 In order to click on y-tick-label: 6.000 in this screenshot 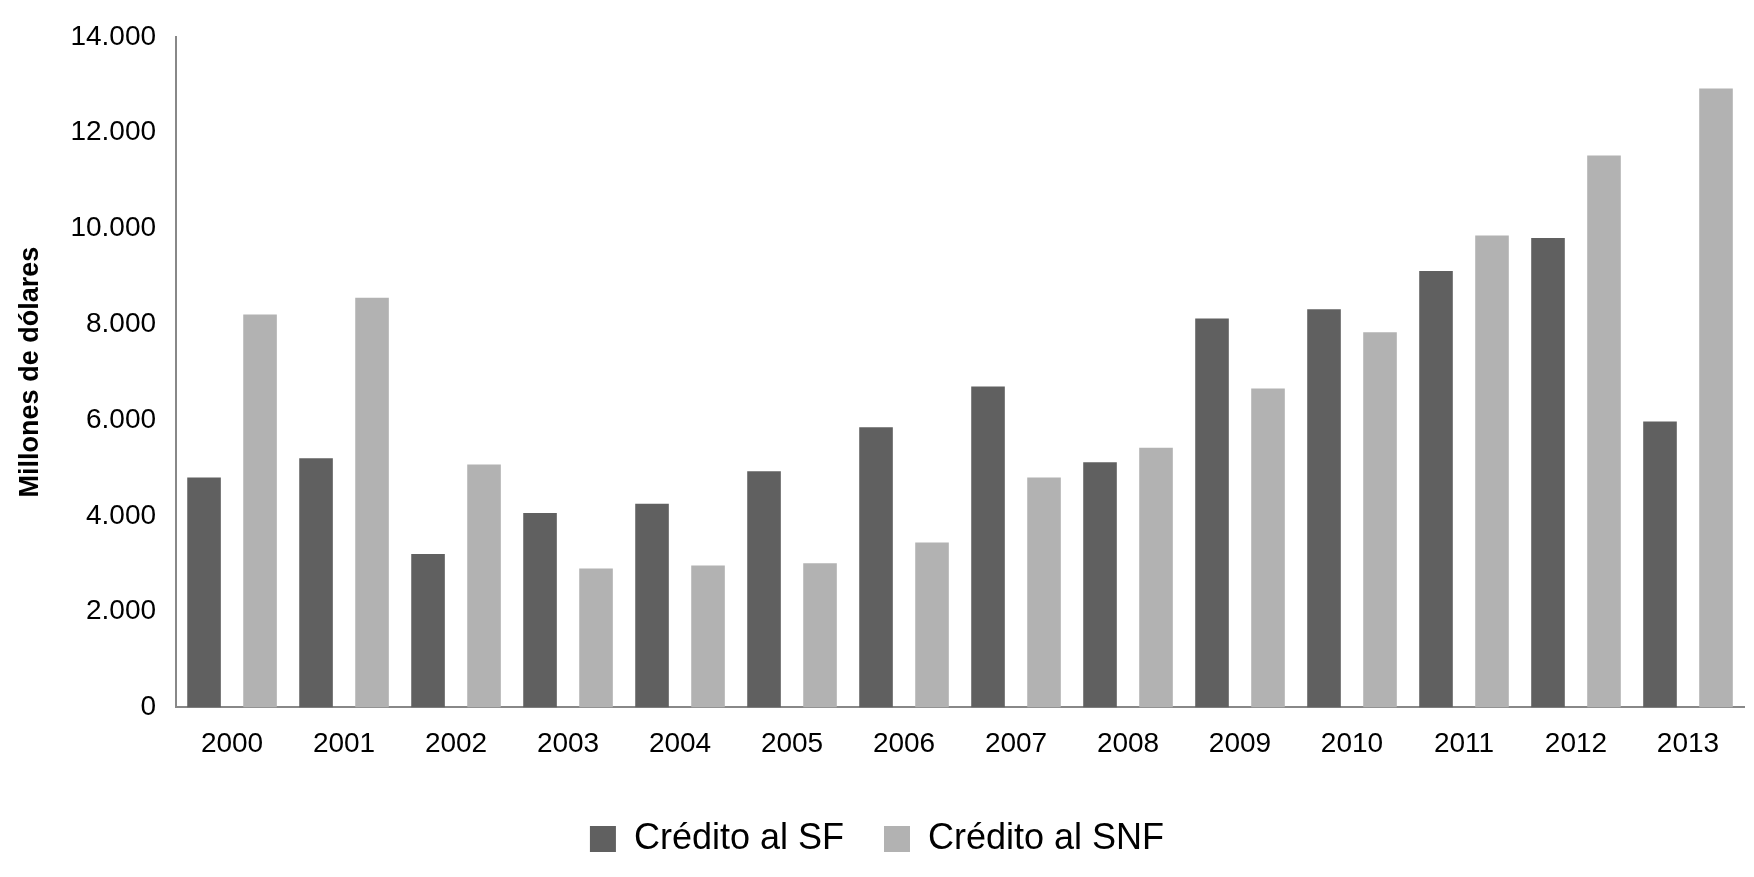, I will do `click(121, 418)`.